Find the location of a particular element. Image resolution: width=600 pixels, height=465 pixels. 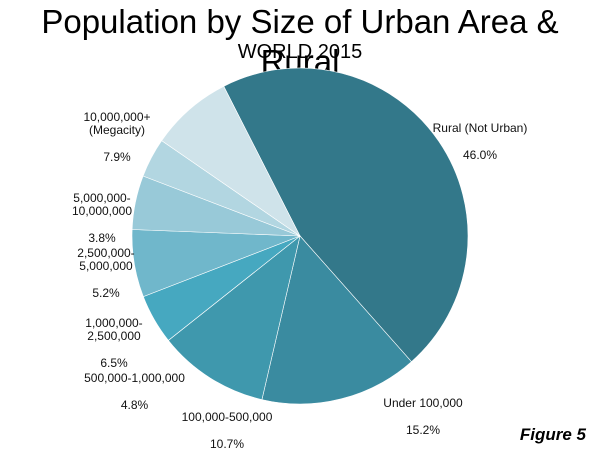

chart-subtitle: WORLD 2015 is located at coordinates (300, 52).